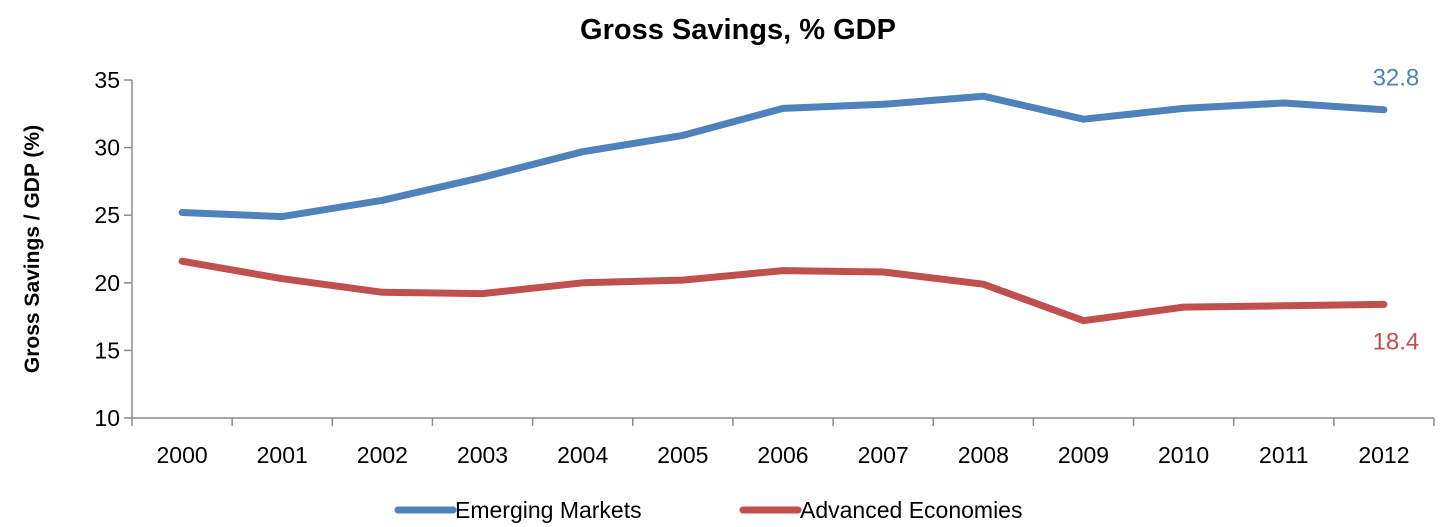  What do you see at coordinates (382, 455) in the screenshot?
I see `x-tick-label: 2002` at bounding box center [382, 455].